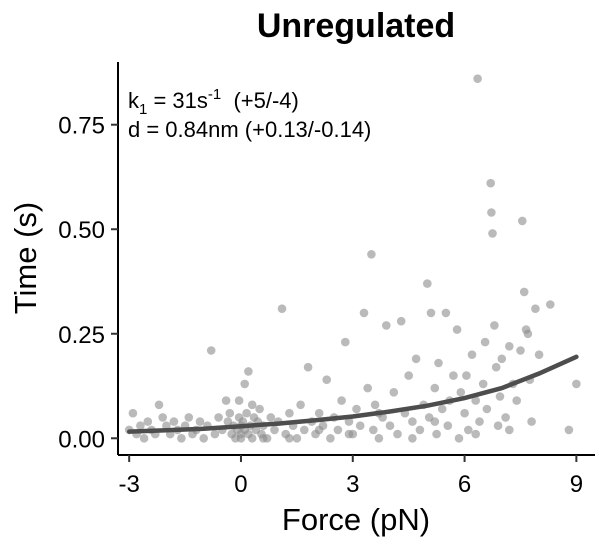  I want to click on annotation-rate-error: (+5/-4), so click(260, 100).